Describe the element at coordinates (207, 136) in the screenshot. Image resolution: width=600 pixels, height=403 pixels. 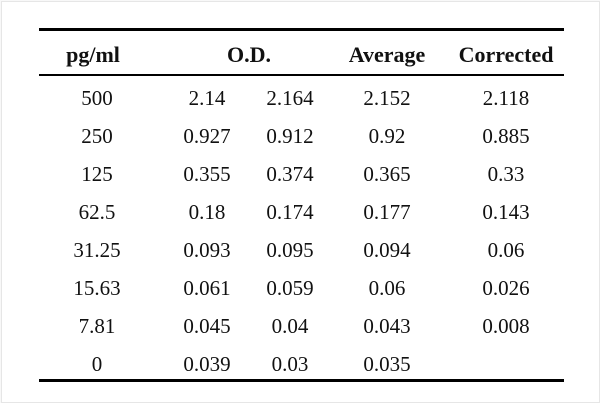
I see `cell-od1: 0.927` at that location.